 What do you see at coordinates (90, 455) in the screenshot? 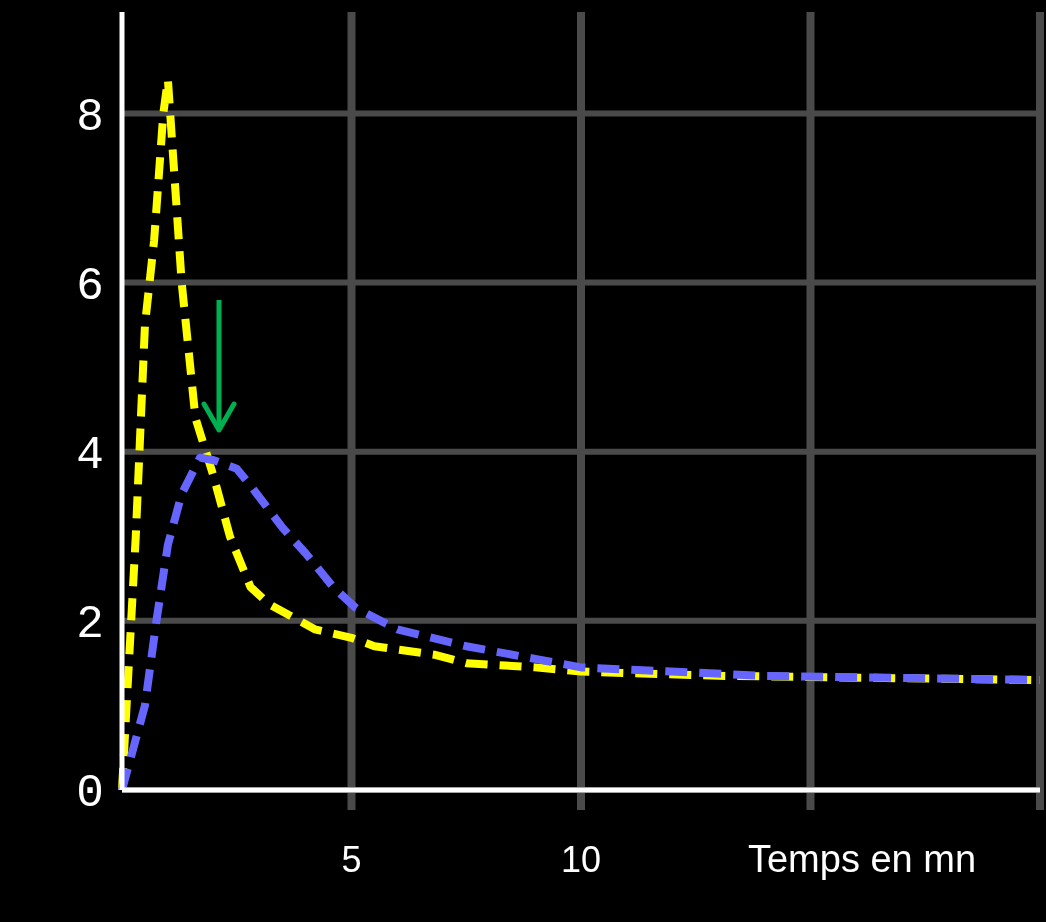
I see `y-tick-label: 4` at bounding box center [90, 455].